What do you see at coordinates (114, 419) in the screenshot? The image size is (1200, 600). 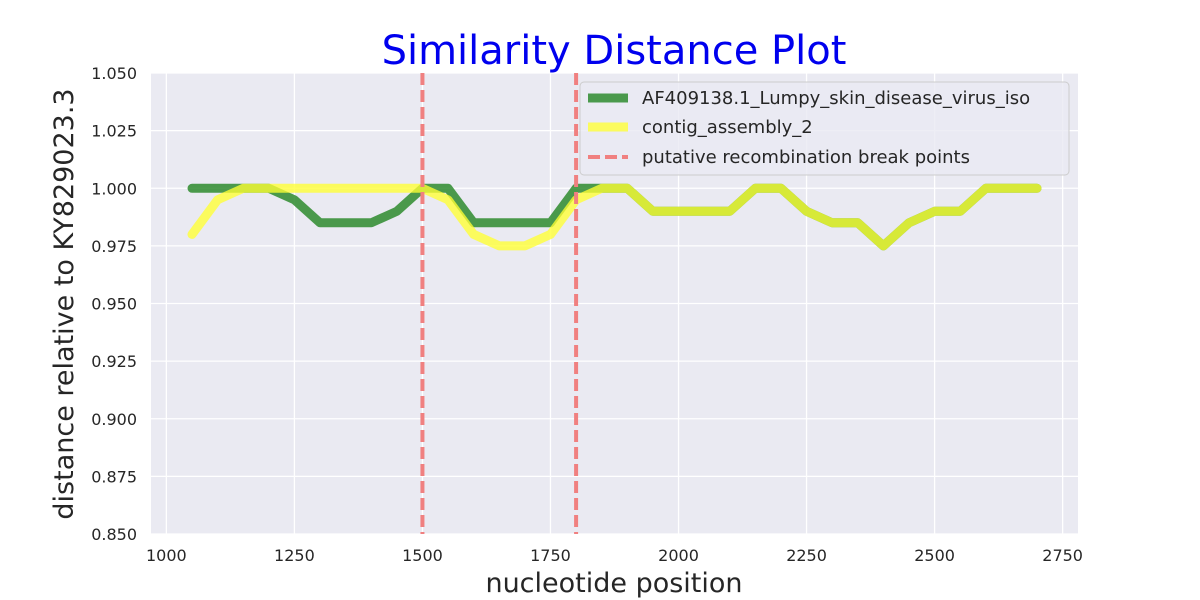 I see `y-tick-label-2: 0.900` at bounding box center [114, 419].